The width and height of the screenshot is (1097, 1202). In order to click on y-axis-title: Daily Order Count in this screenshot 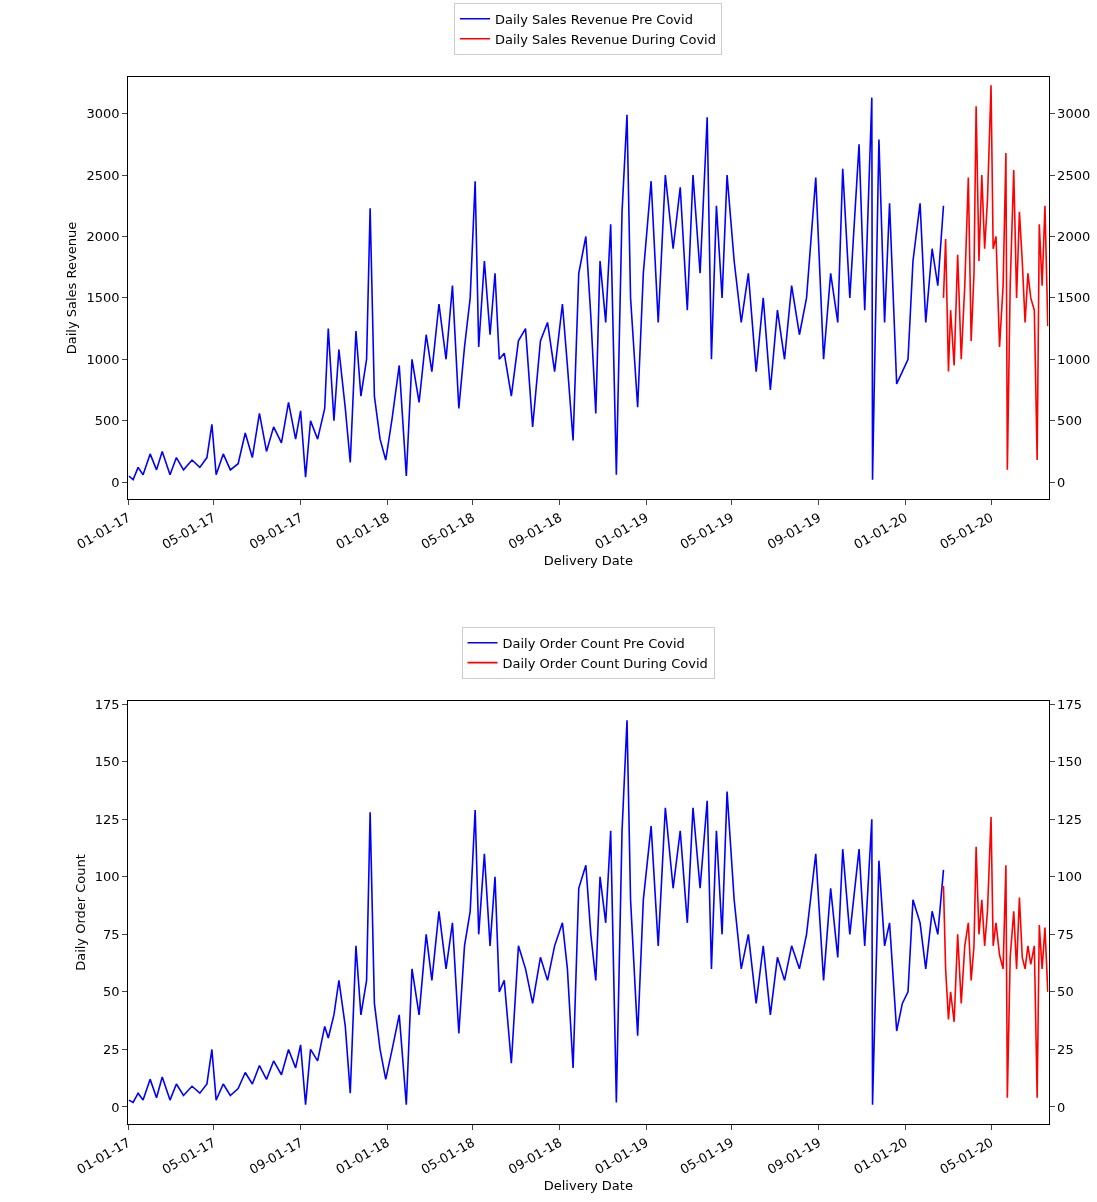, I will do `click(80, 912)`.